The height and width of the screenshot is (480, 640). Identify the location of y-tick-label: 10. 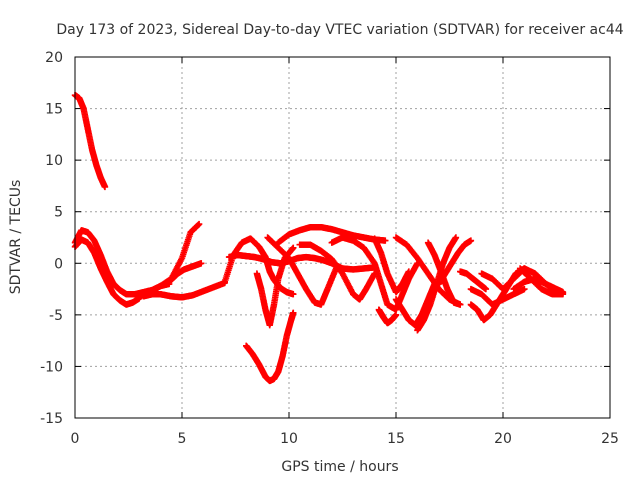
(54, 161).